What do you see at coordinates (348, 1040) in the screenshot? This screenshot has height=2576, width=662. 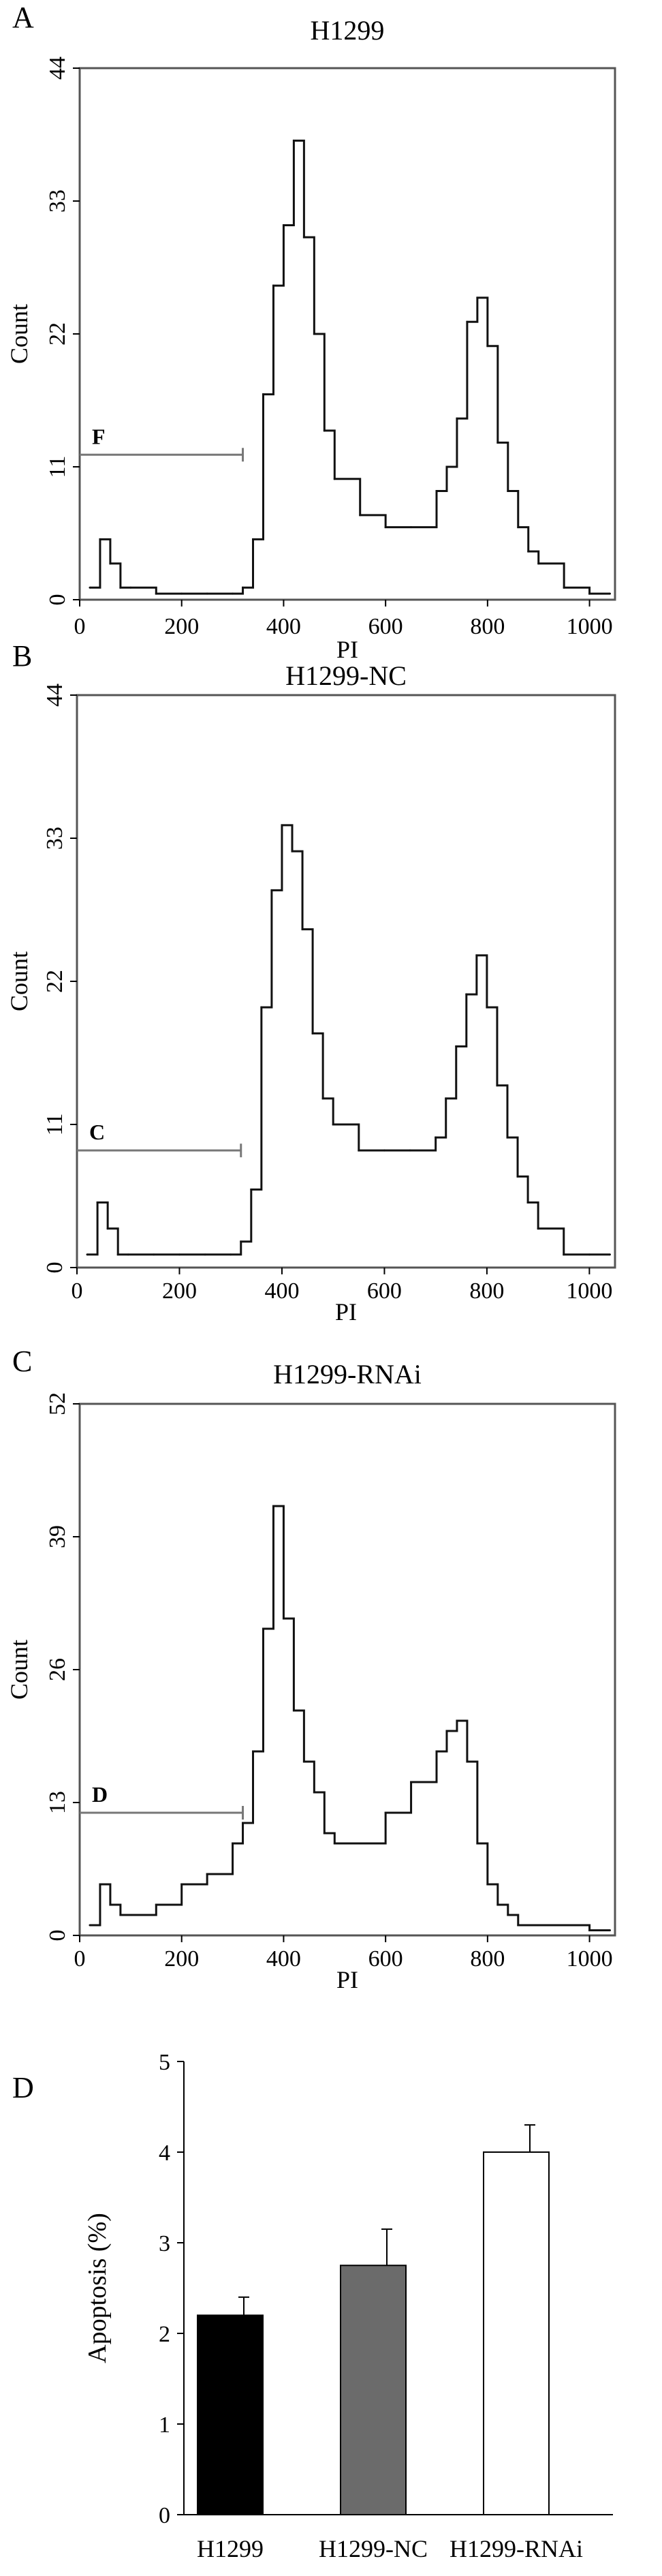 I see `histogram-trace` at bounding box center [348, 1040].